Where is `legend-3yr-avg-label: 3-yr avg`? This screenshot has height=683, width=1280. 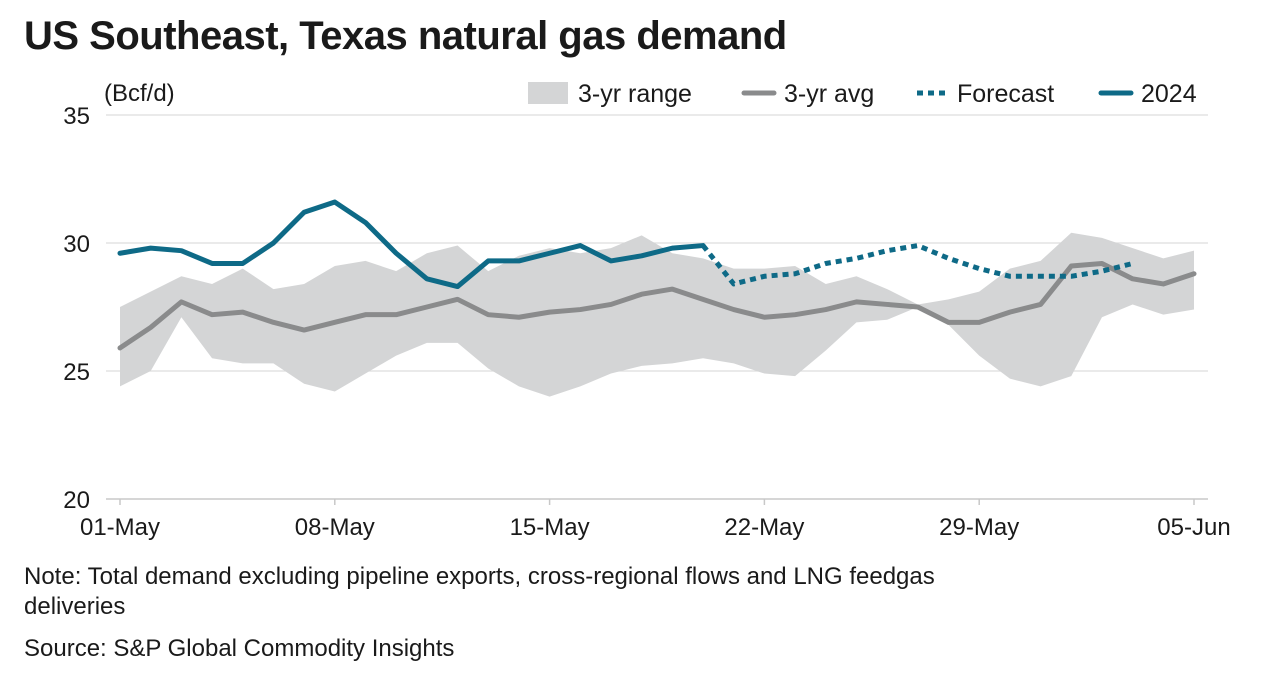 legend-3yr-avg-label: 3-yr avg is located at coordinates (829, 94).